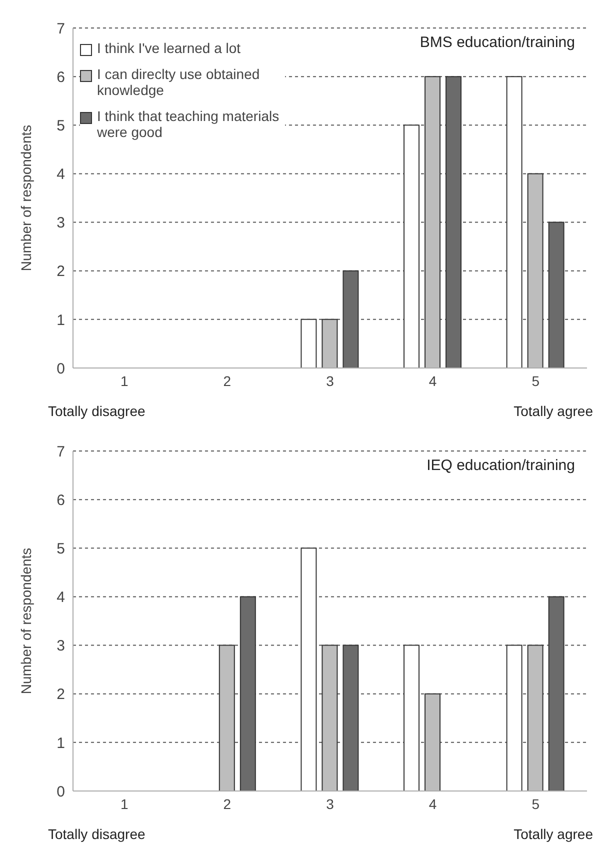 The image size is (605, 868). I want to click on legend-label: I think that teaching materials were good, so click(188, 124).